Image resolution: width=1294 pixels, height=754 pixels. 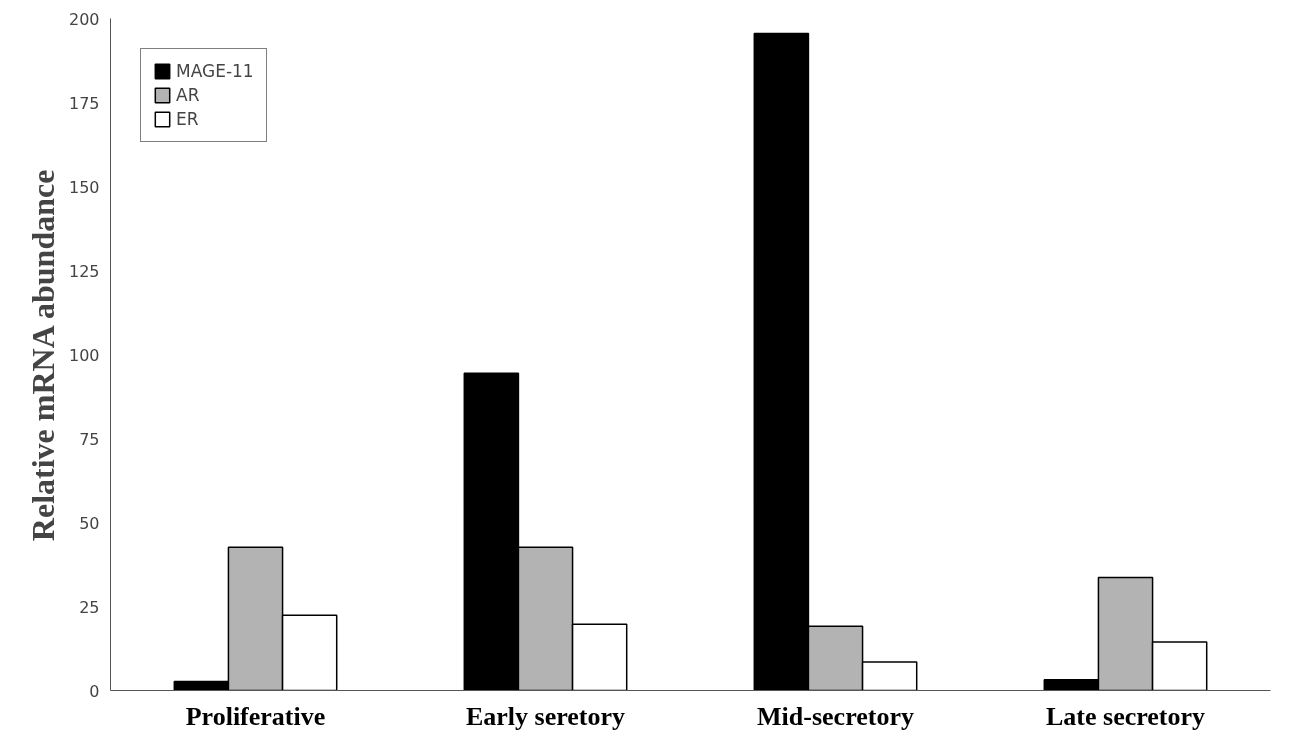 What do you see at coordinates (84, 19) in the screenshot?
I see `y-tick-label: 200` at bounding box center [84, 19].